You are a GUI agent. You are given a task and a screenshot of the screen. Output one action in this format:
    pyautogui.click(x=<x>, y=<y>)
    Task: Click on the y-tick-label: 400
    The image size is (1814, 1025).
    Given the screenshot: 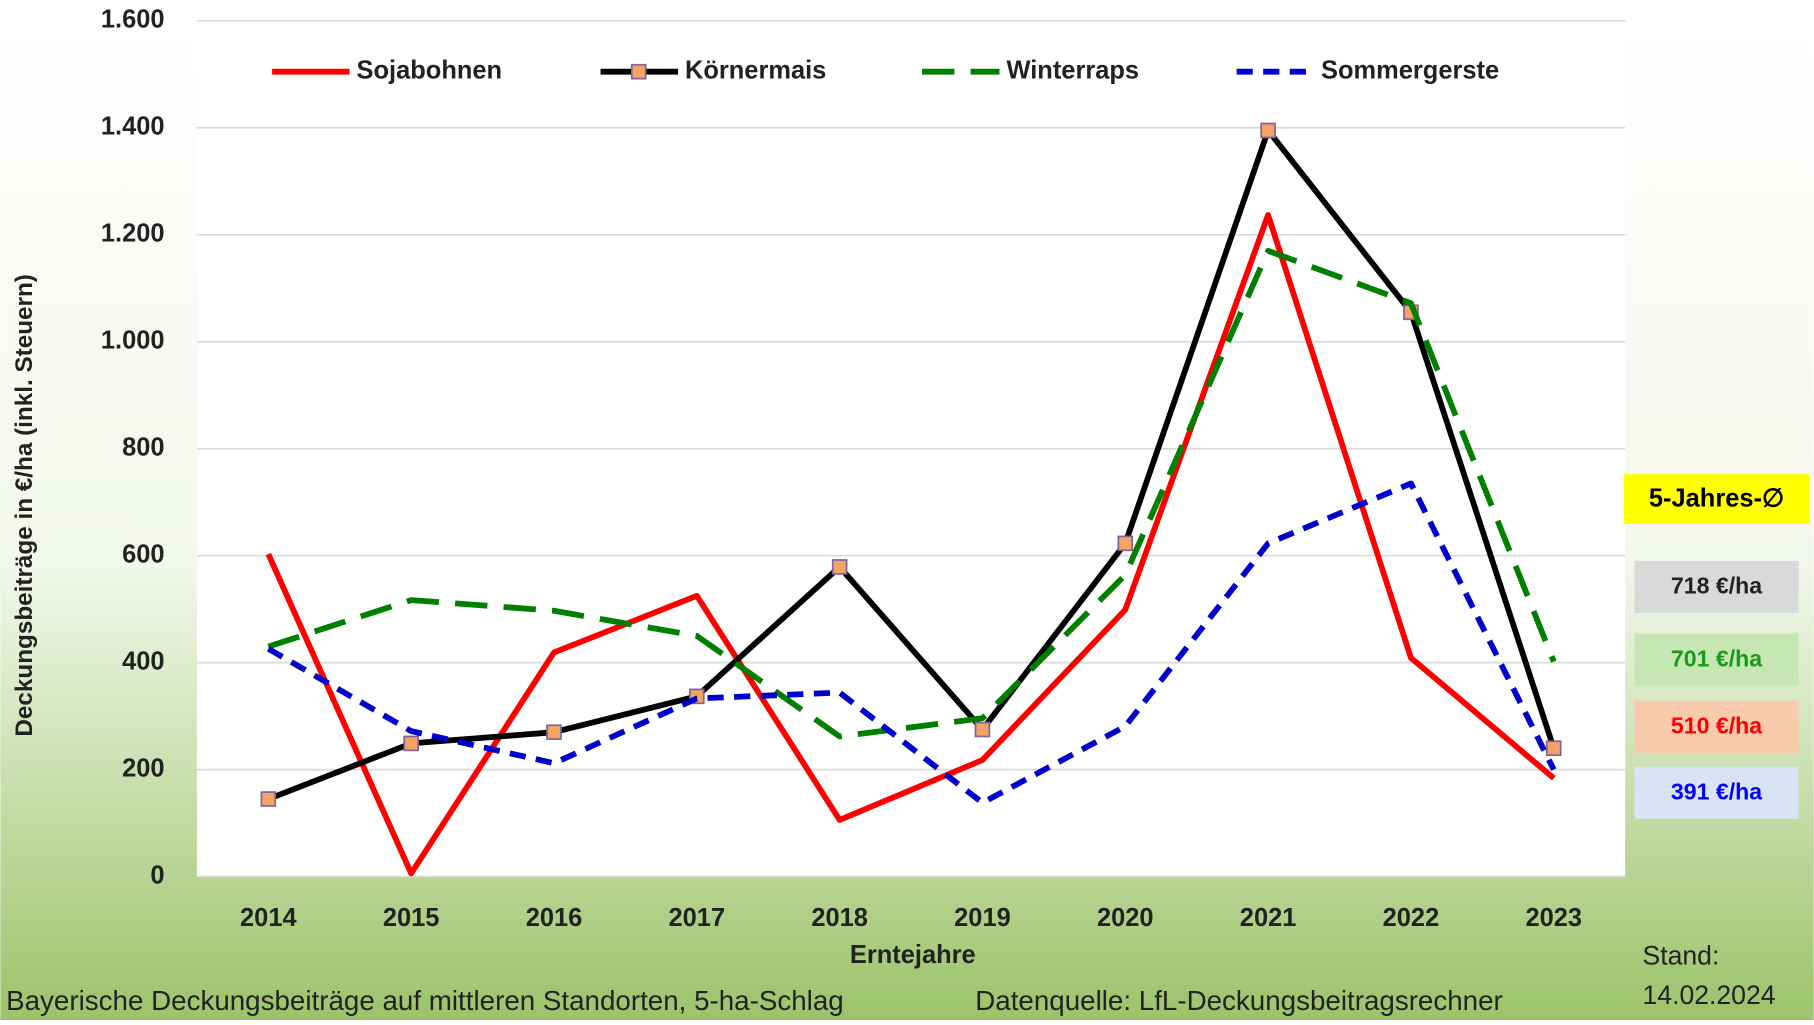 What is the action you would take?
    pyautogui.click(x=143, y=661)
    